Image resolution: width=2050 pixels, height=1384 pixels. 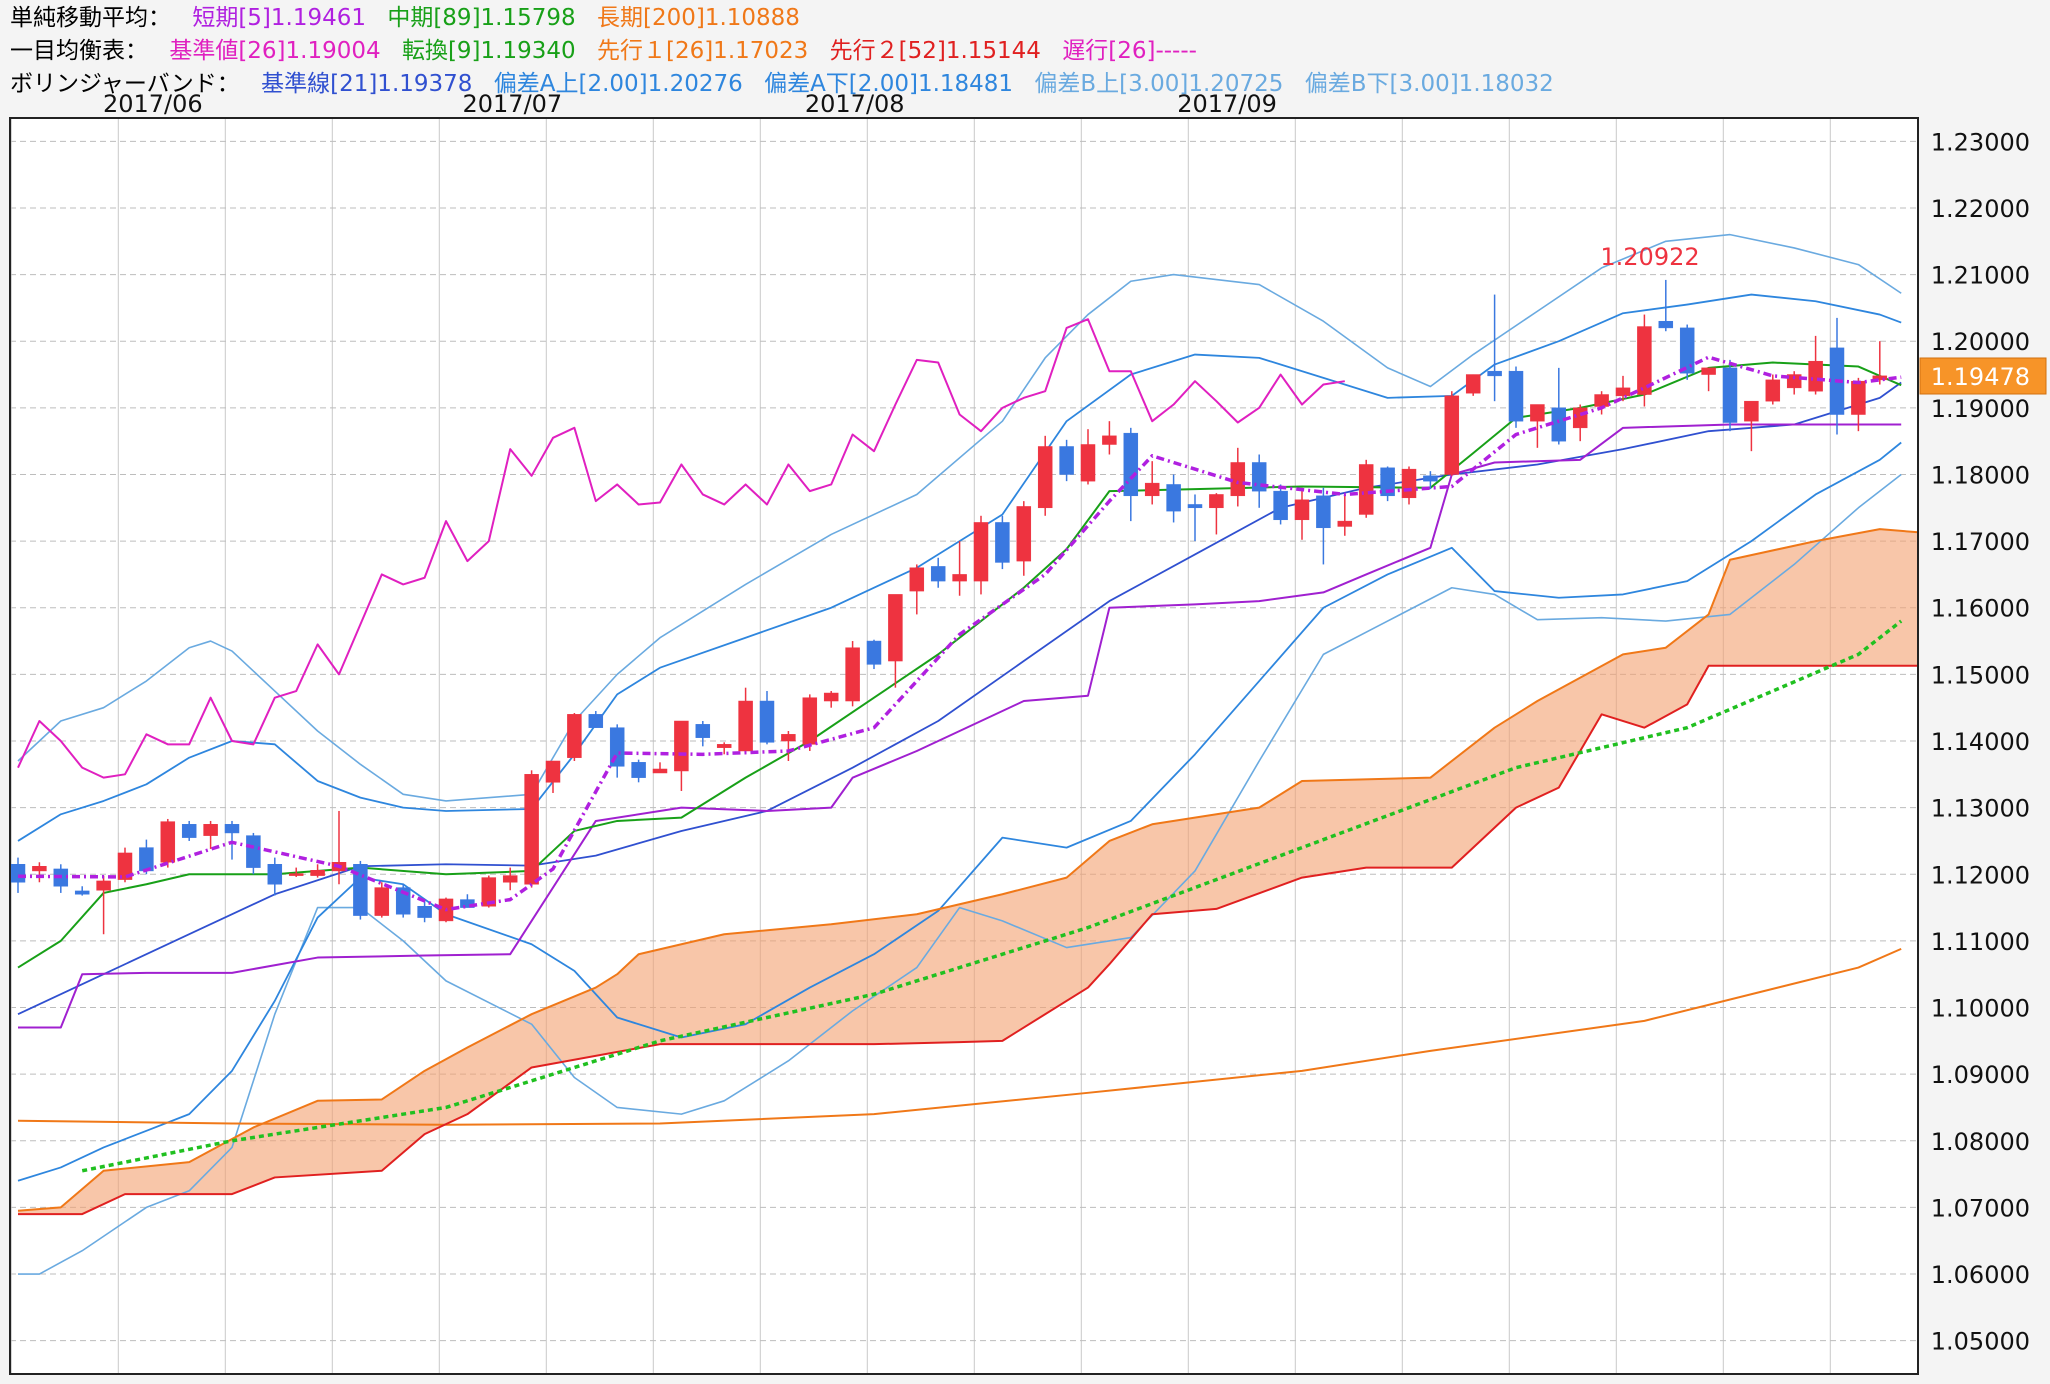 I want to click on legend-sma-title: 単純移動平均：, so click(x=90, y=18).